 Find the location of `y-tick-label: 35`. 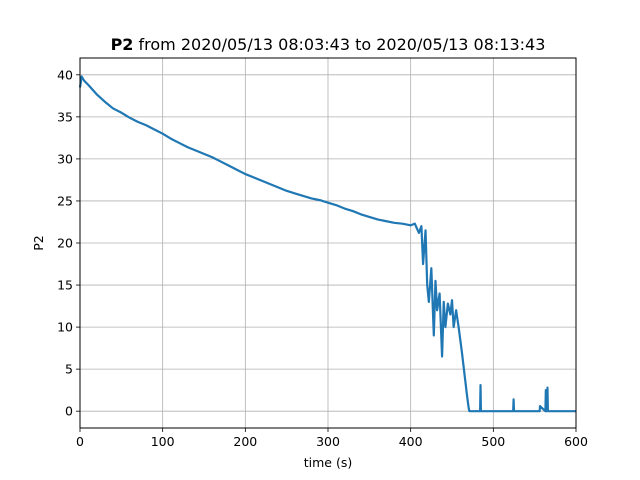

y-tick-label: 35 is located at coordinates (65, 116).